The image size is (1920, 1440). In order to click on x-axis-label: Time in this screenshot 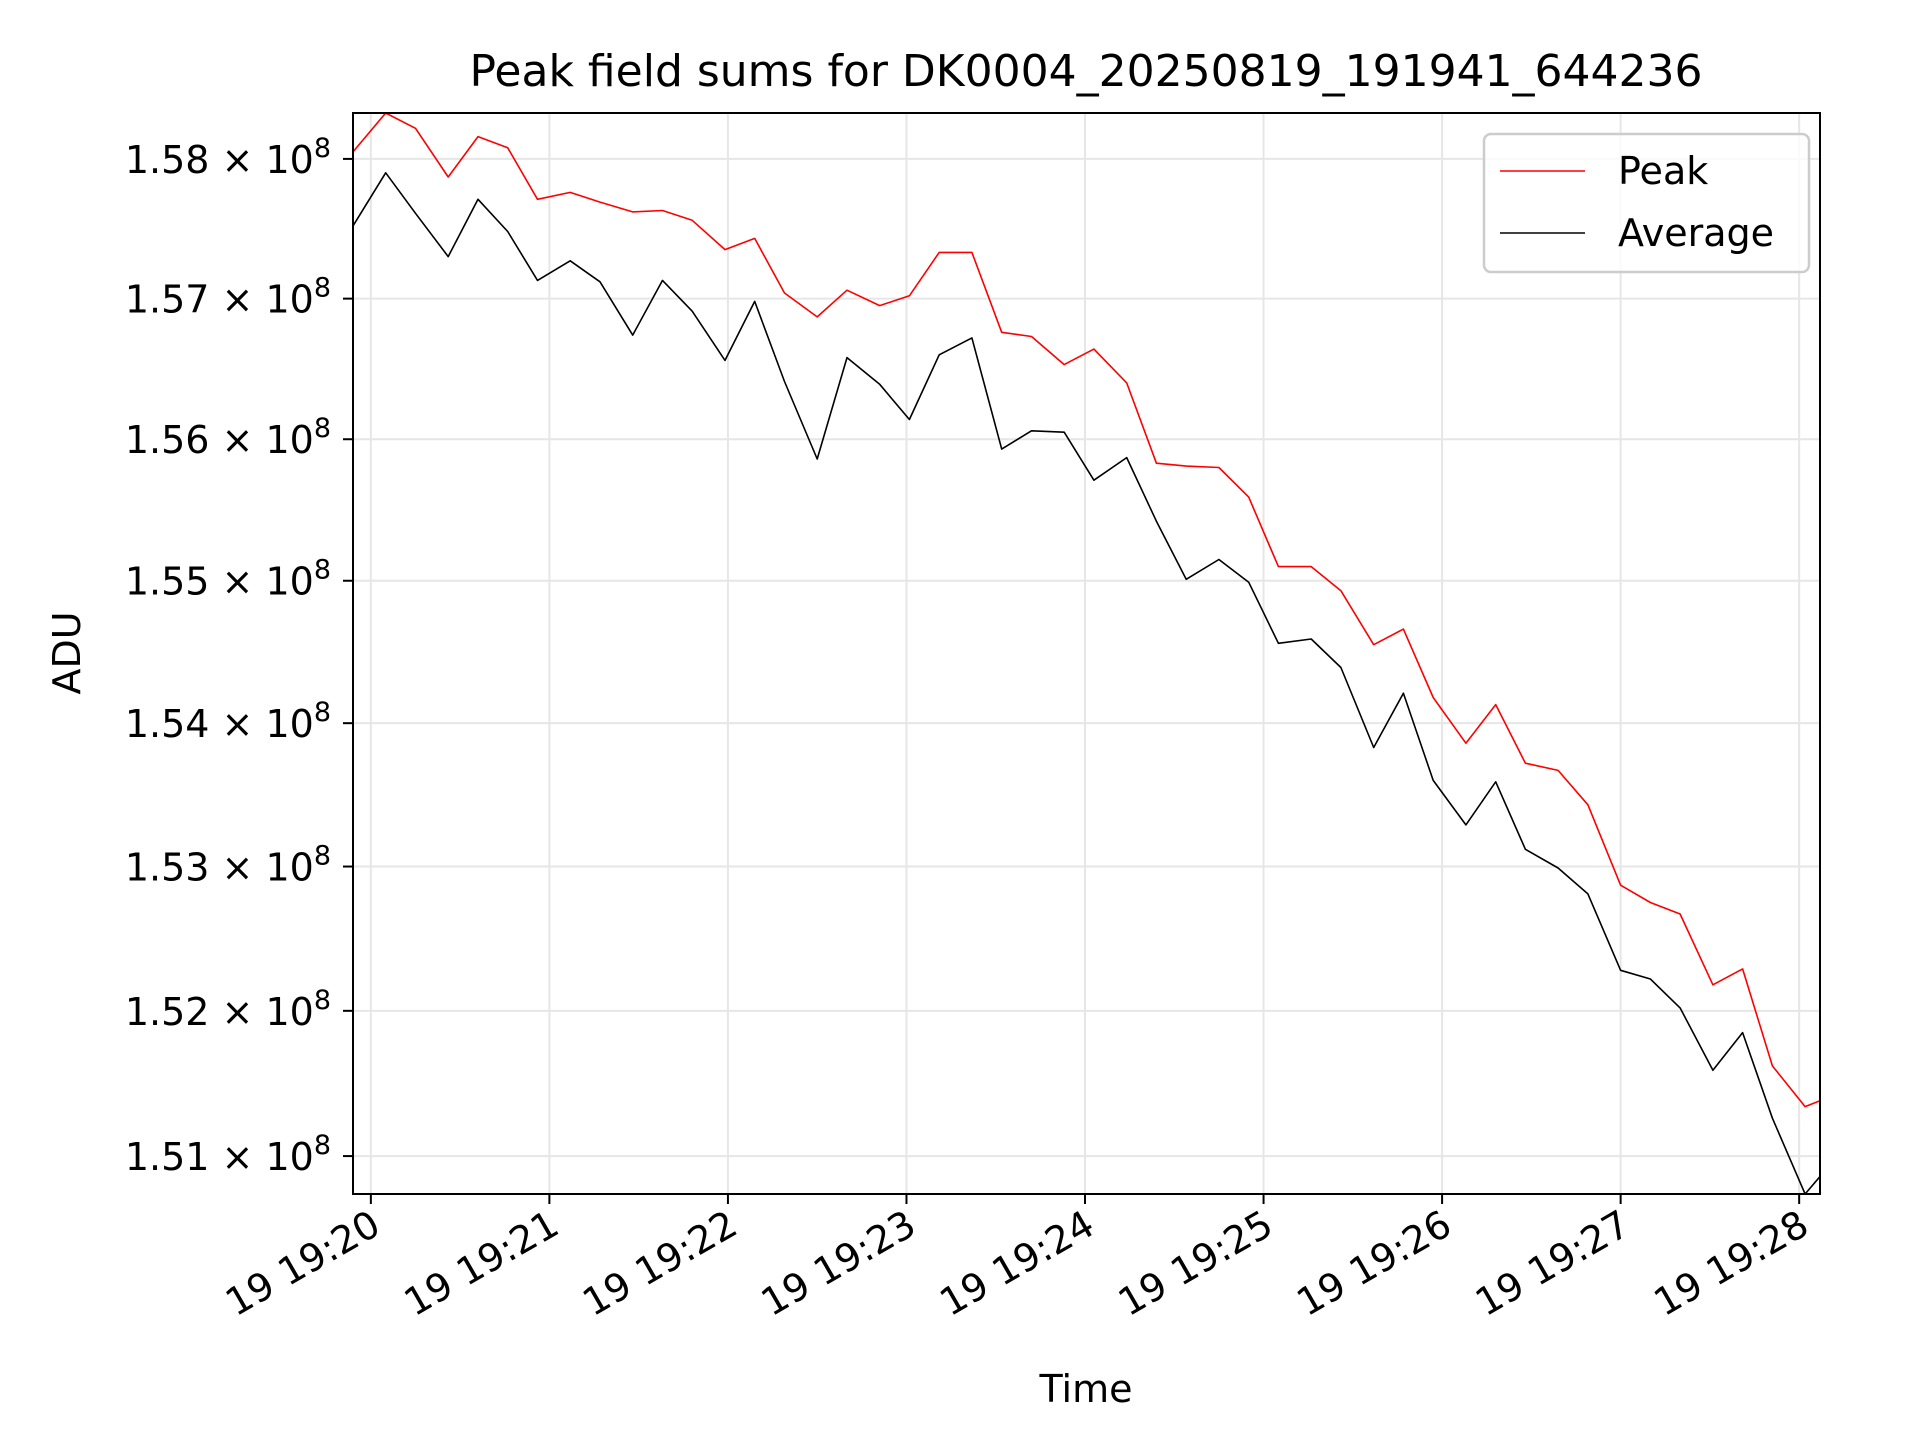, I will do `click(1086, 1389)`.